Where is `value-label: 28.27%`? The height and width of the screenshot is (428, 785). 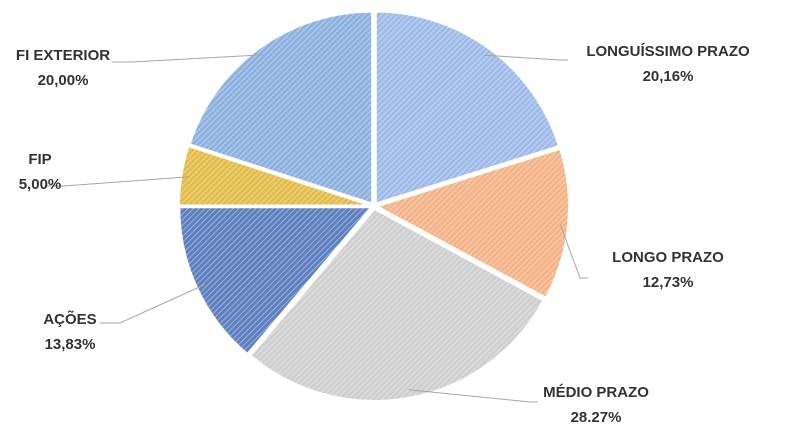 value-label: 28.27% is located at coordinates (596, 417).